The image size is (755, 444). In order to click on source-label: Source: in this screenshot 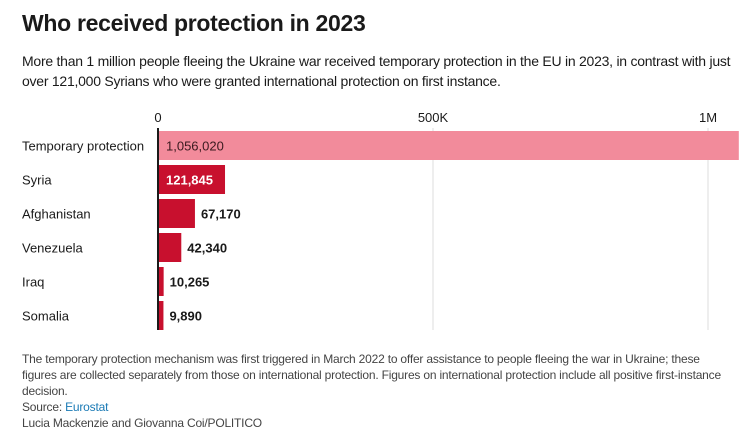, I will do `click(42, 407)`.